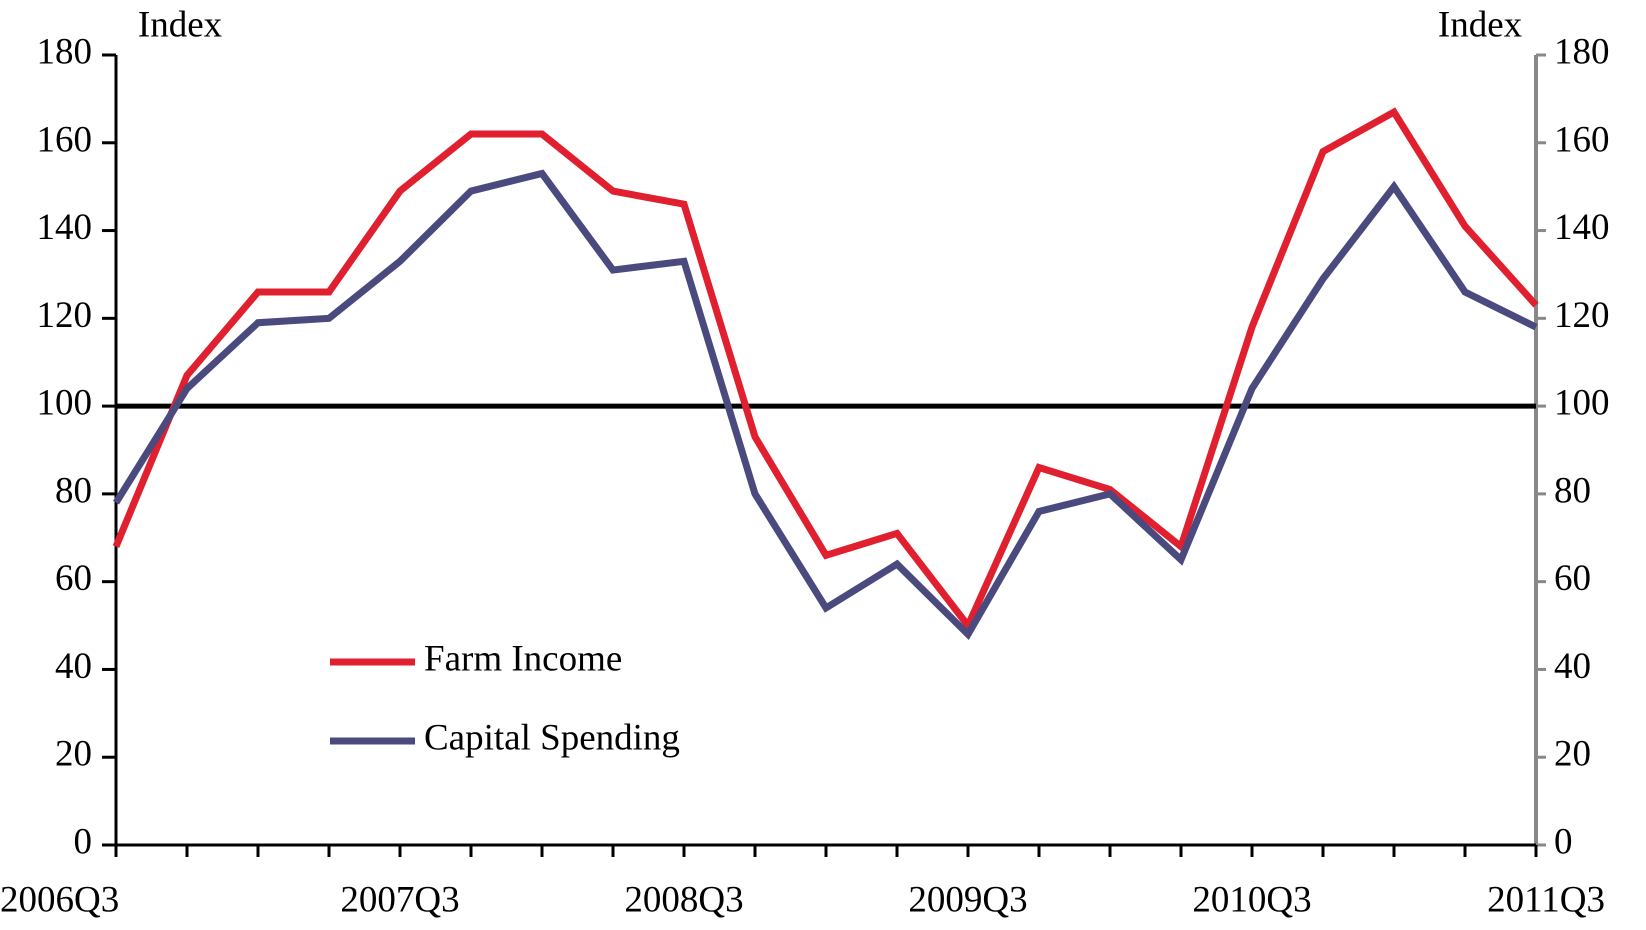 The width and height of the screenshot is (1646, 930). Describe the element at coordinates (1546, 899) in the screenshot. I see `x-tick-label: 2011Q3` at that location.